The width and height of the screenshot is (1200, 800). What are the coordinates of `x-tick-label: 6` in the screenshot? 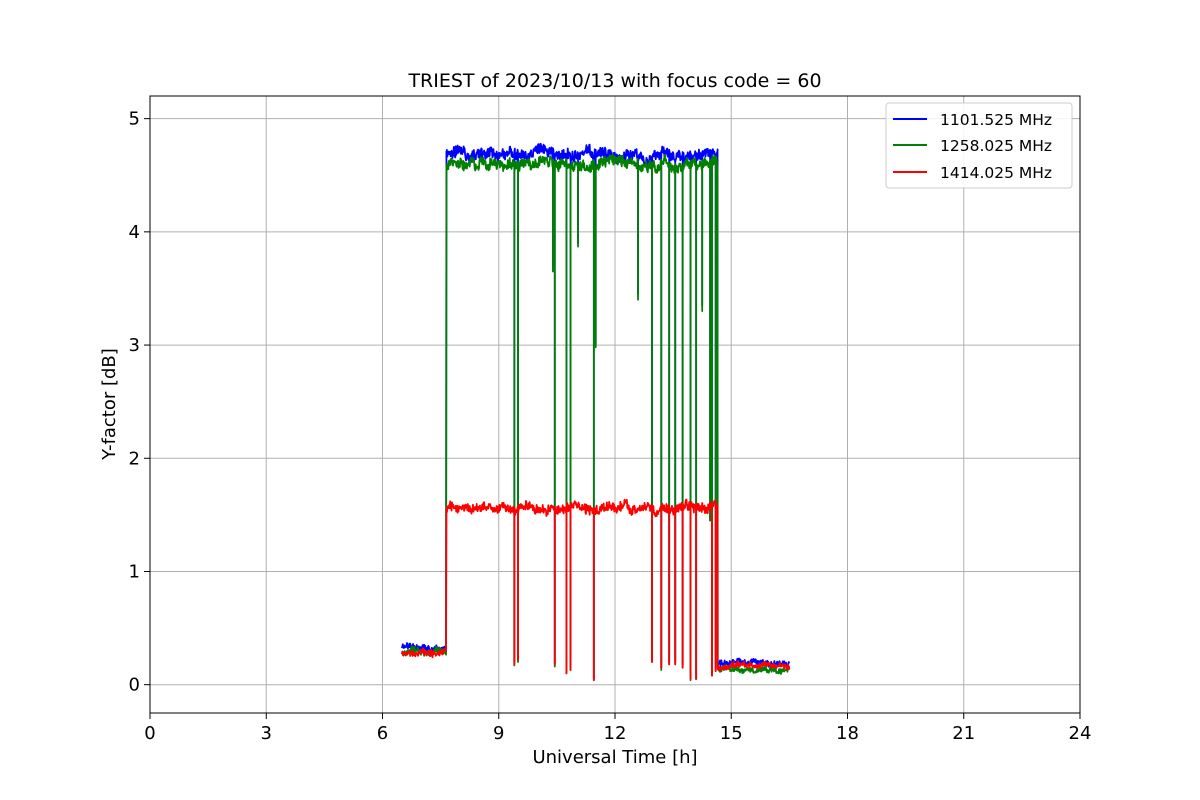 It's located at (382, 733).